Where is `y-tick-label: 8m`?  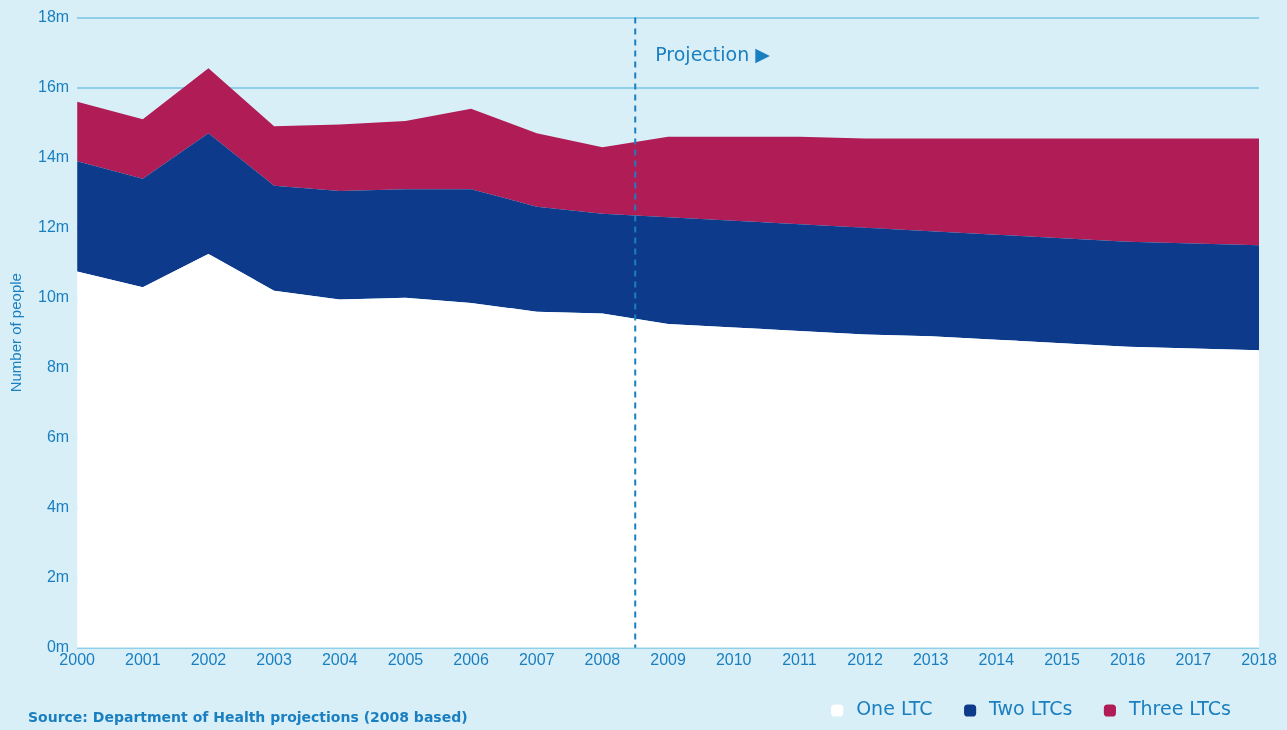 y-tick-label: 8m is located at coordinates (58, 367).